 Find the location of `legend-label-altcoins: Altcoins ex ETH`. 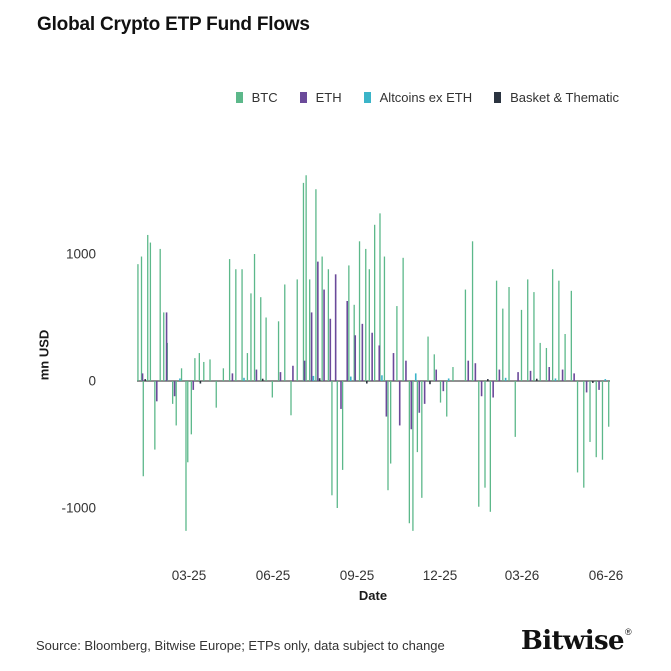

legend-label-altcoins: Altcoins ex ETH is located at coordinates (426, 97).